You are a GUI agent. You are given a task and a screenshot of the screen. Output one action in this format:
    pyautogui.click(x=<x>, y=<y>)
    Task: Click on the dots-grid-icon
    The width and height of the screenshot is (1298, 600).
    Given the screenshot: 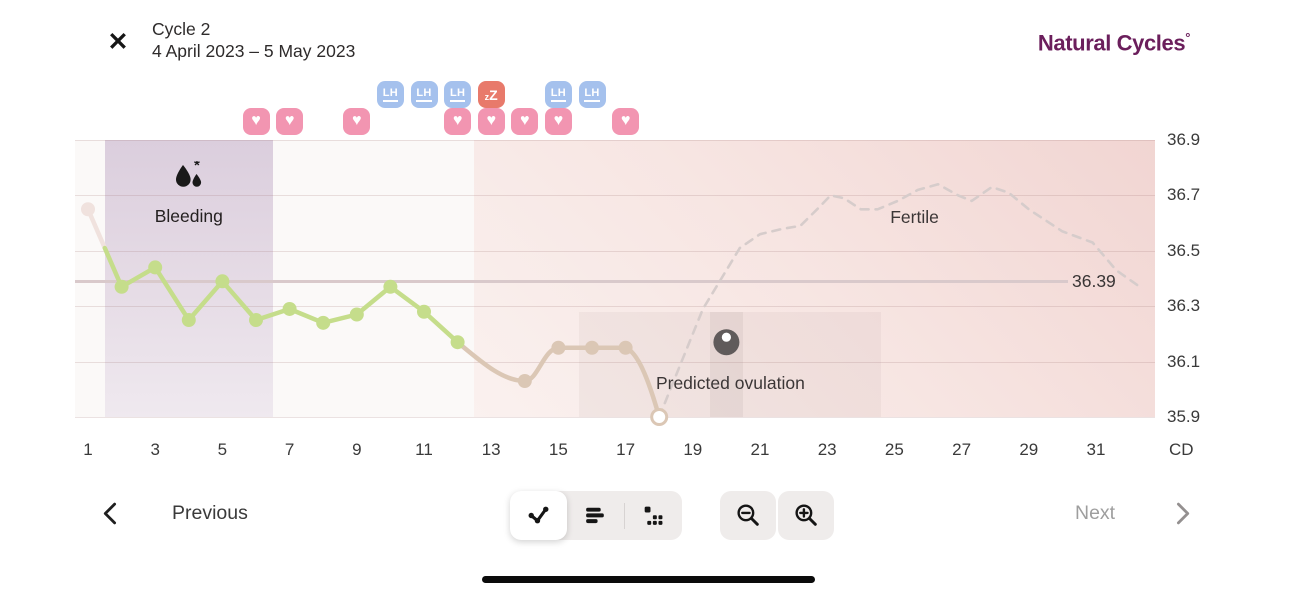 What is the action you would take?
    pyautogui.click(x=653, y=515)
    